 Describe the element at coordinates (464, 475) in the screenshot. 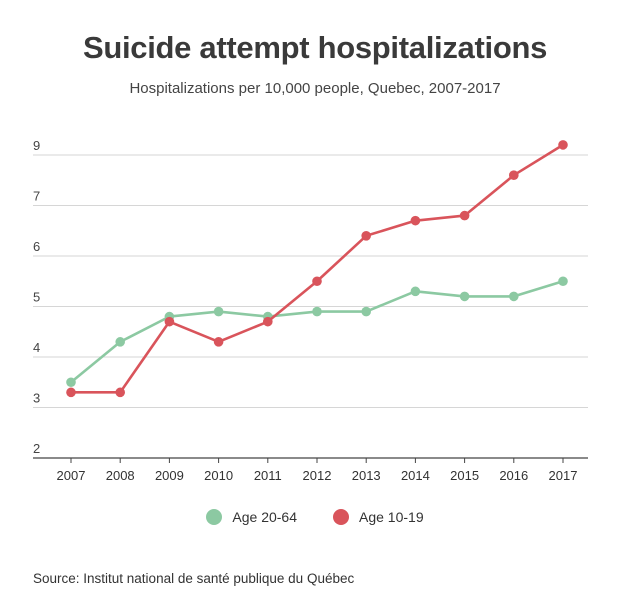

I see `x-tick-label: 2015` at that location.